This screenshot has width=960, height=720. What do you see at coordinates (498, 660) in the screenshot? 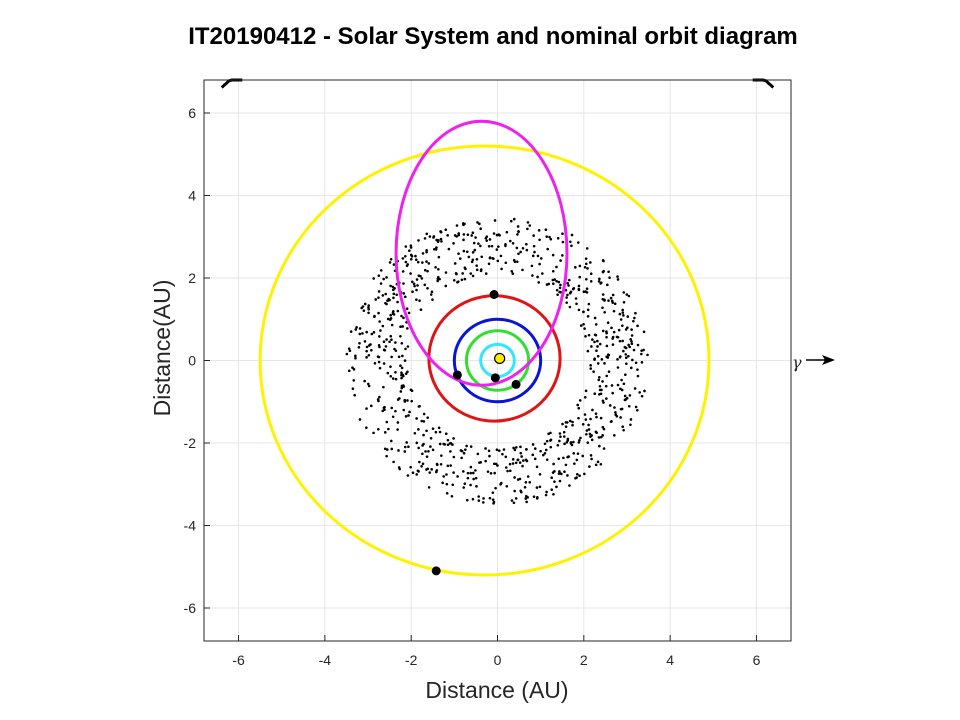
I see `x-tick-label: 0` at bounding box center [498, 660].